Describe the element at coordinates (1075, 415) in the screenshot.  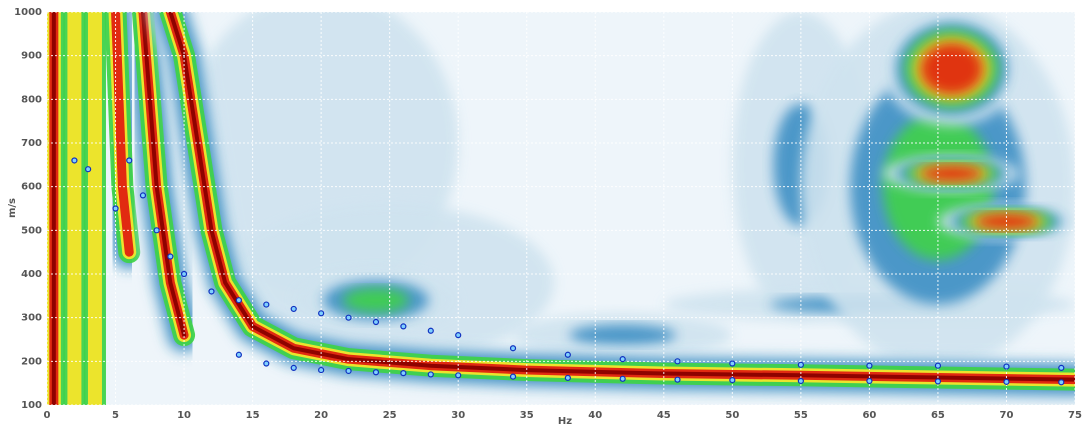
I see `x-tick-label: 75` at that location.